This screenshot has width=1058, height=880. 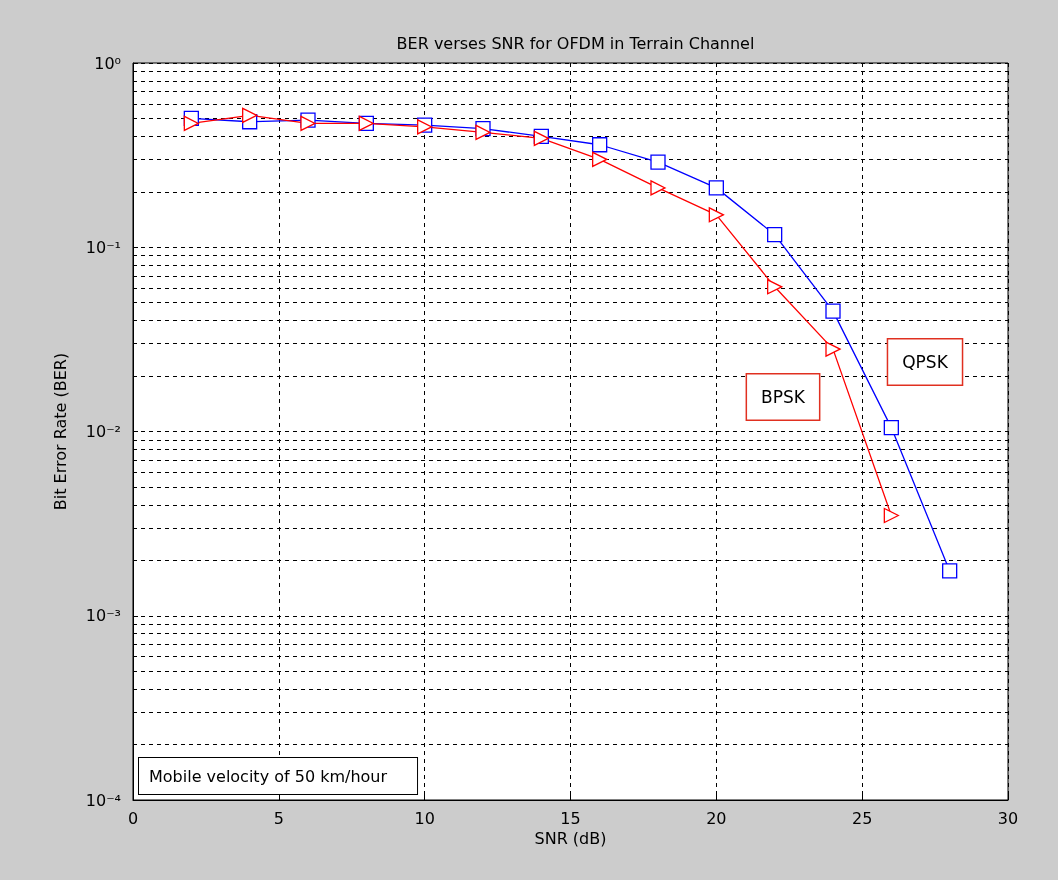 What do you see at coordinates (570, 818) in the screenshot?
I see `x-tick-label: 15` at bounding box center [570, 818].